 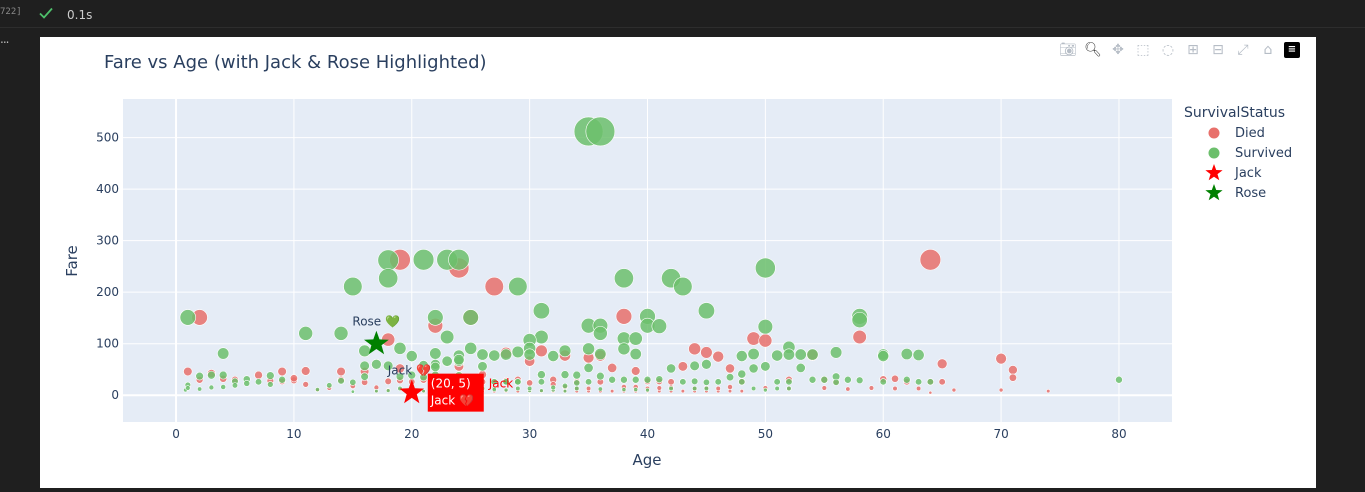 I want to click on box-select-icon: ⬚, so click(x=1143, y=50).